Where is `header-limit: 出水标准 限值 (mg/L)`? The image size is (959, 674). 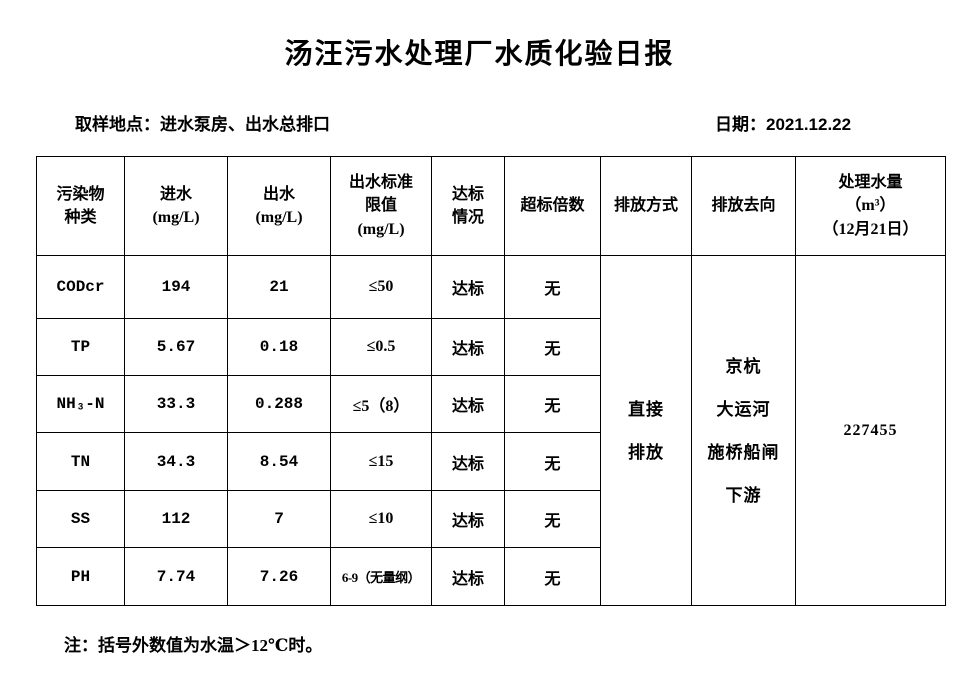 header-limit: 出水标准 限值 (mg/L) is located at coordinates (381, 206).